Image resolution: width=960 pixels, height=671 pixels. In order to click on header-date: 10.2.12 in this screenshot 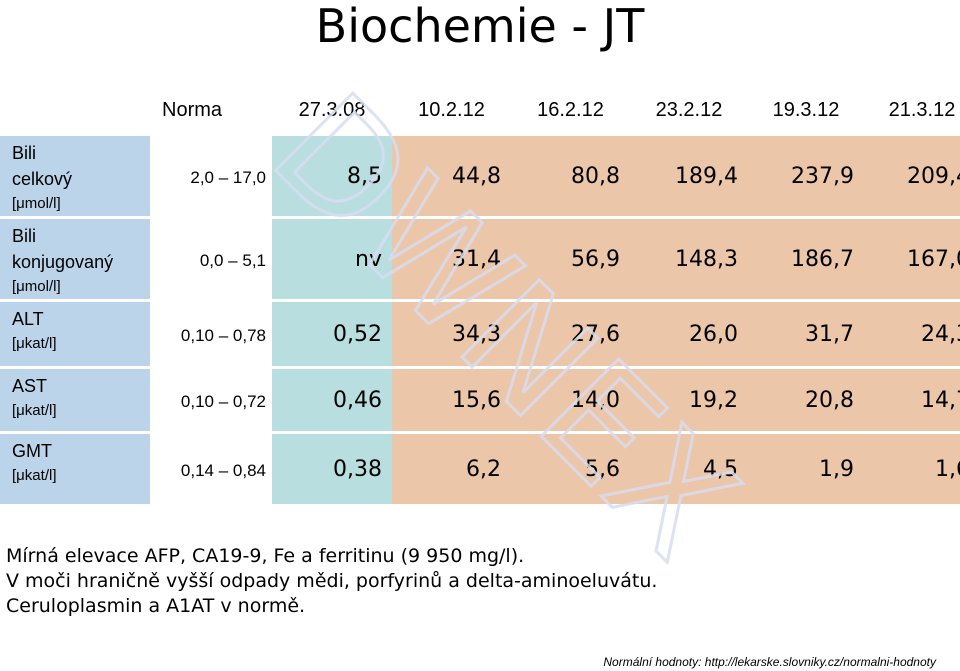, I will do `click(451, 110)`.